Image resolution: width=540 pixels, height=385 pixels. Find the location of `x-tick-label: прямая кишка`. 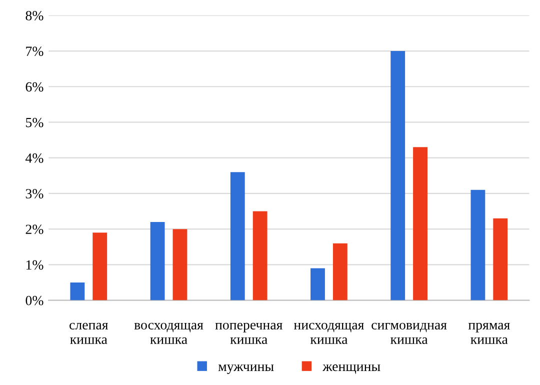

x-tick-label: прямая кишка is located at coordinates (489, 333).